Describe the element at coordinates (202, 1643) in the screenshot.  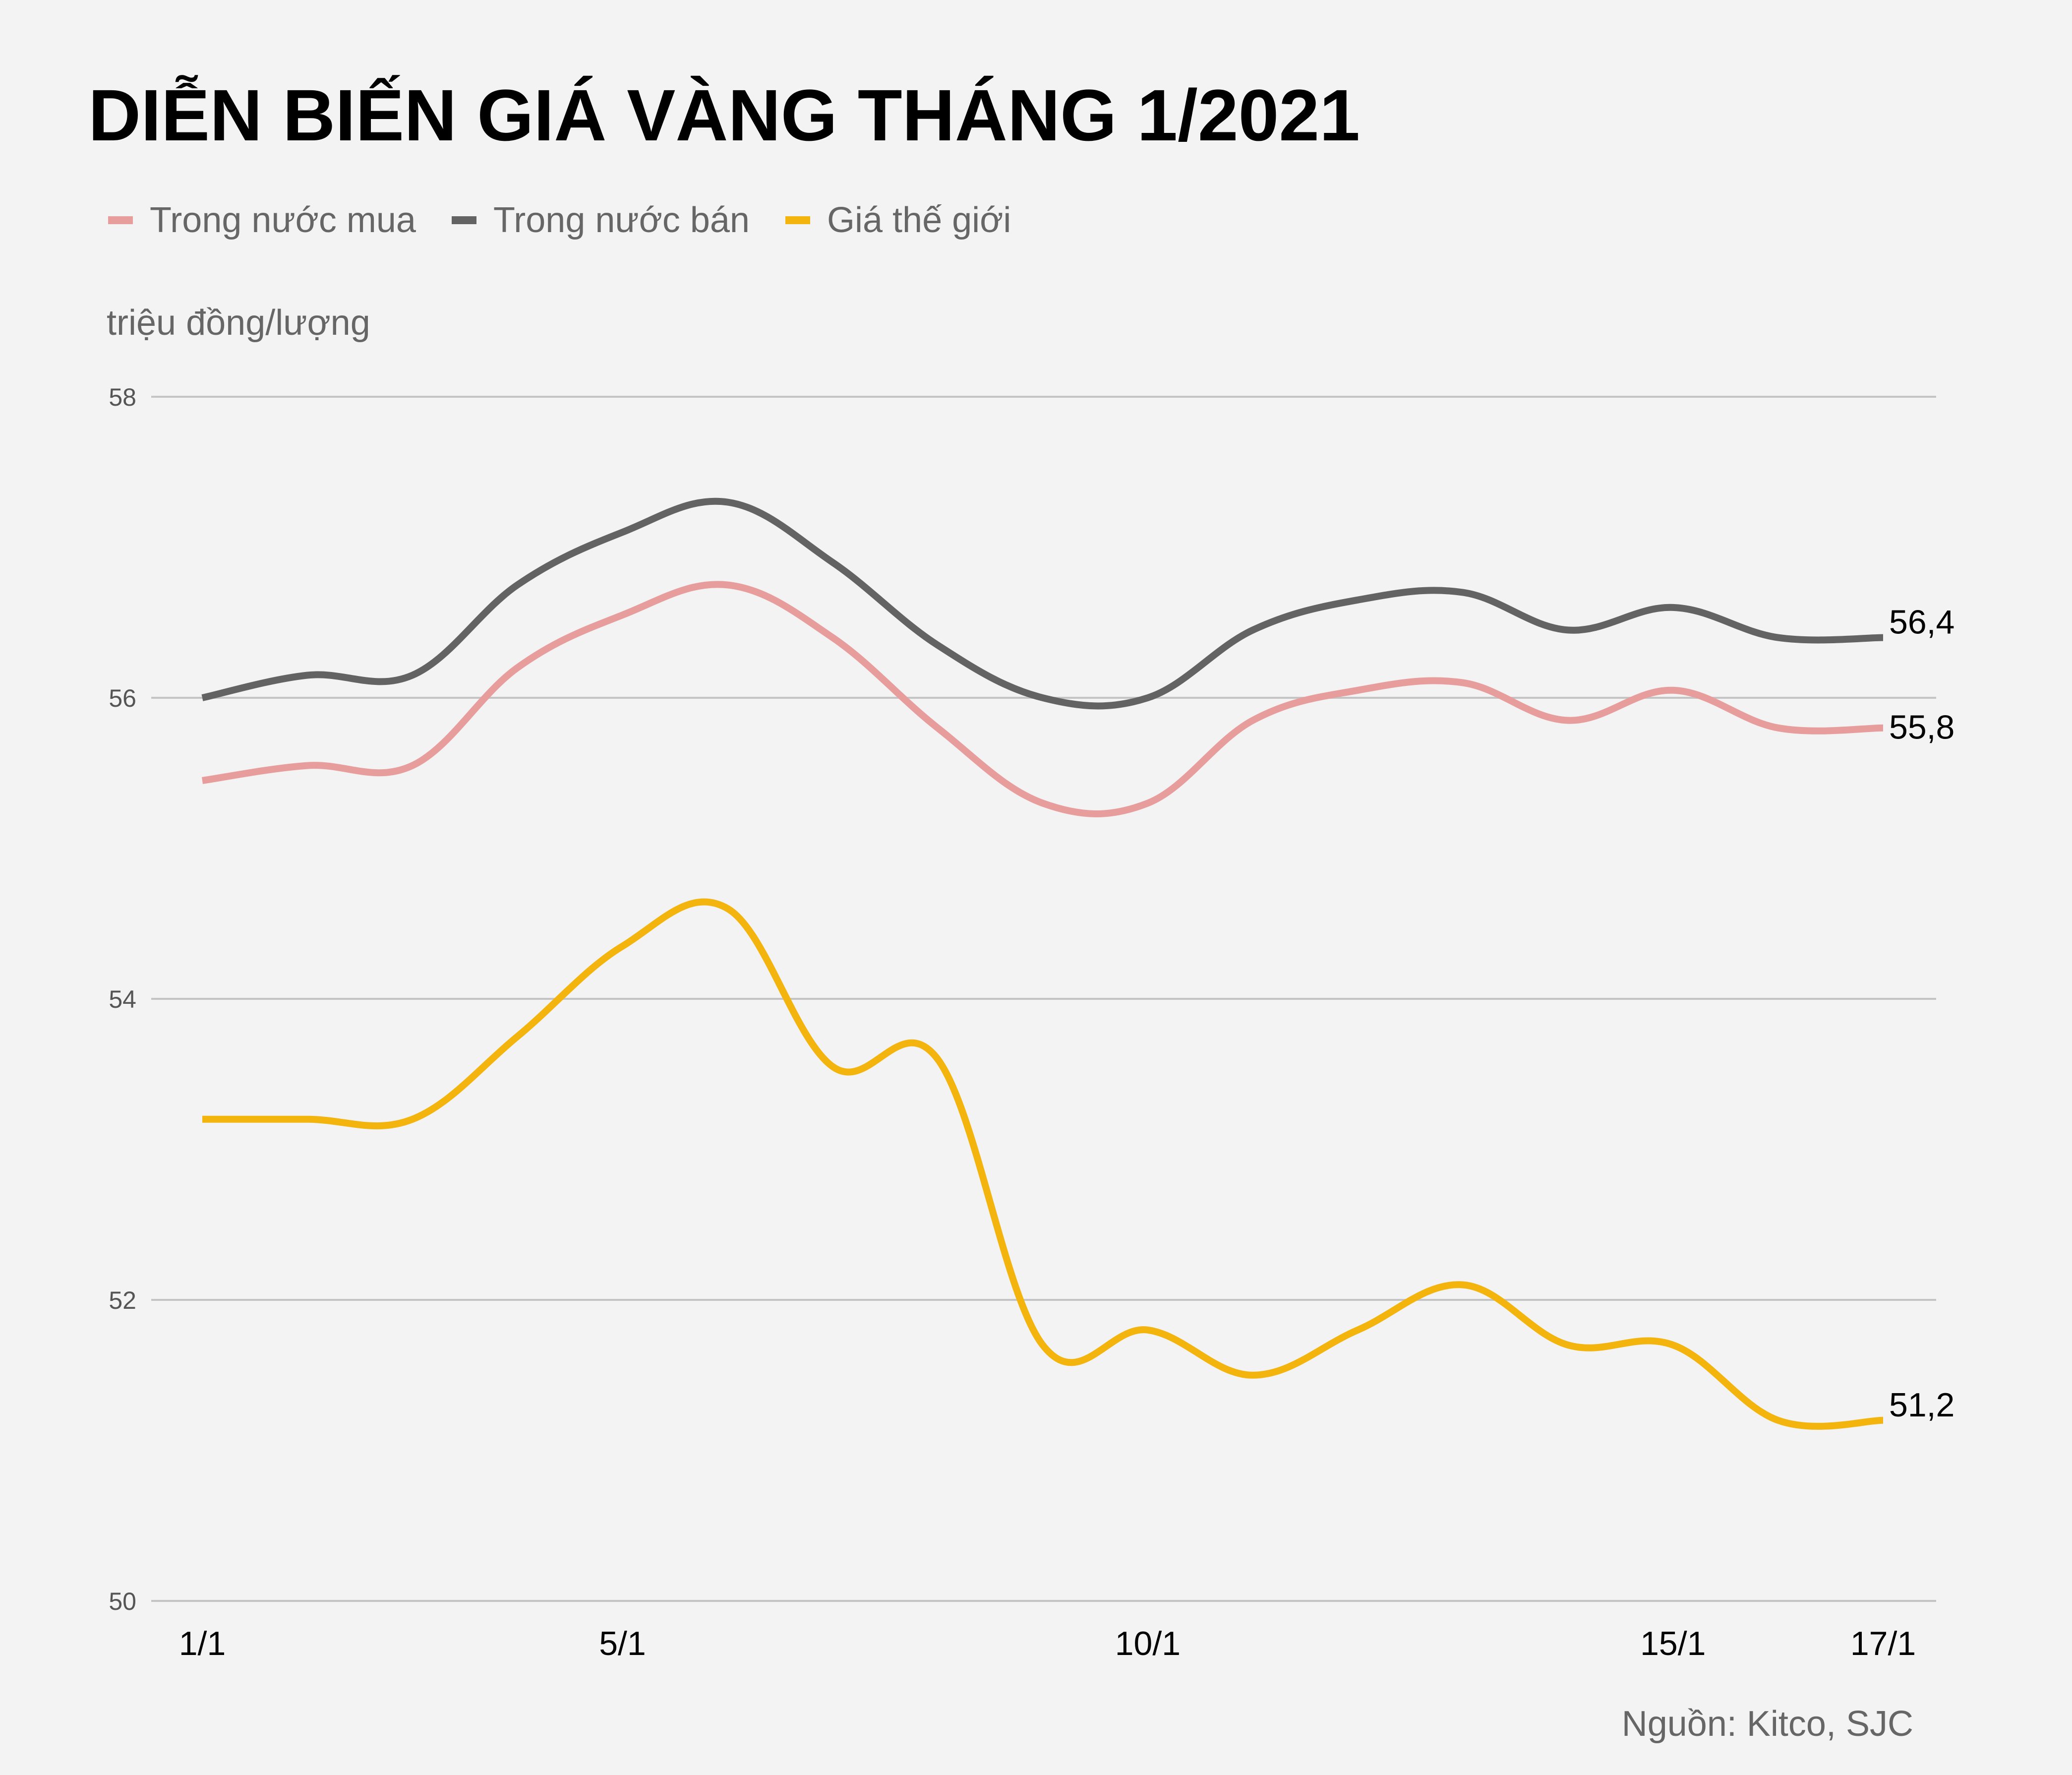
I see `x-tick-label-1-1: 1/1` at that location.